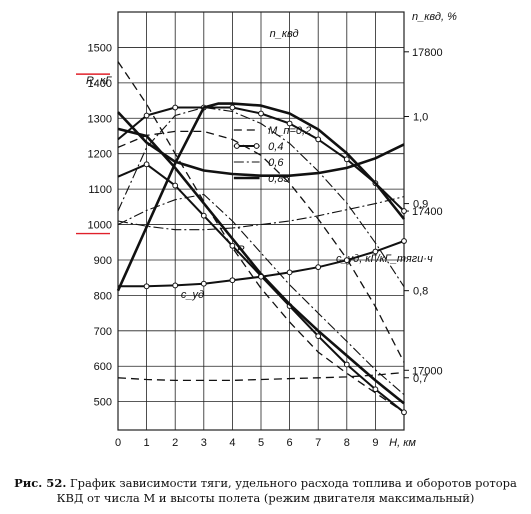 Image resolution: width=531 pixels, height=514 pixels. Describe the element at coordinates (204, 443) in the screenshot. I see `x-tick-label: 3` at that location.